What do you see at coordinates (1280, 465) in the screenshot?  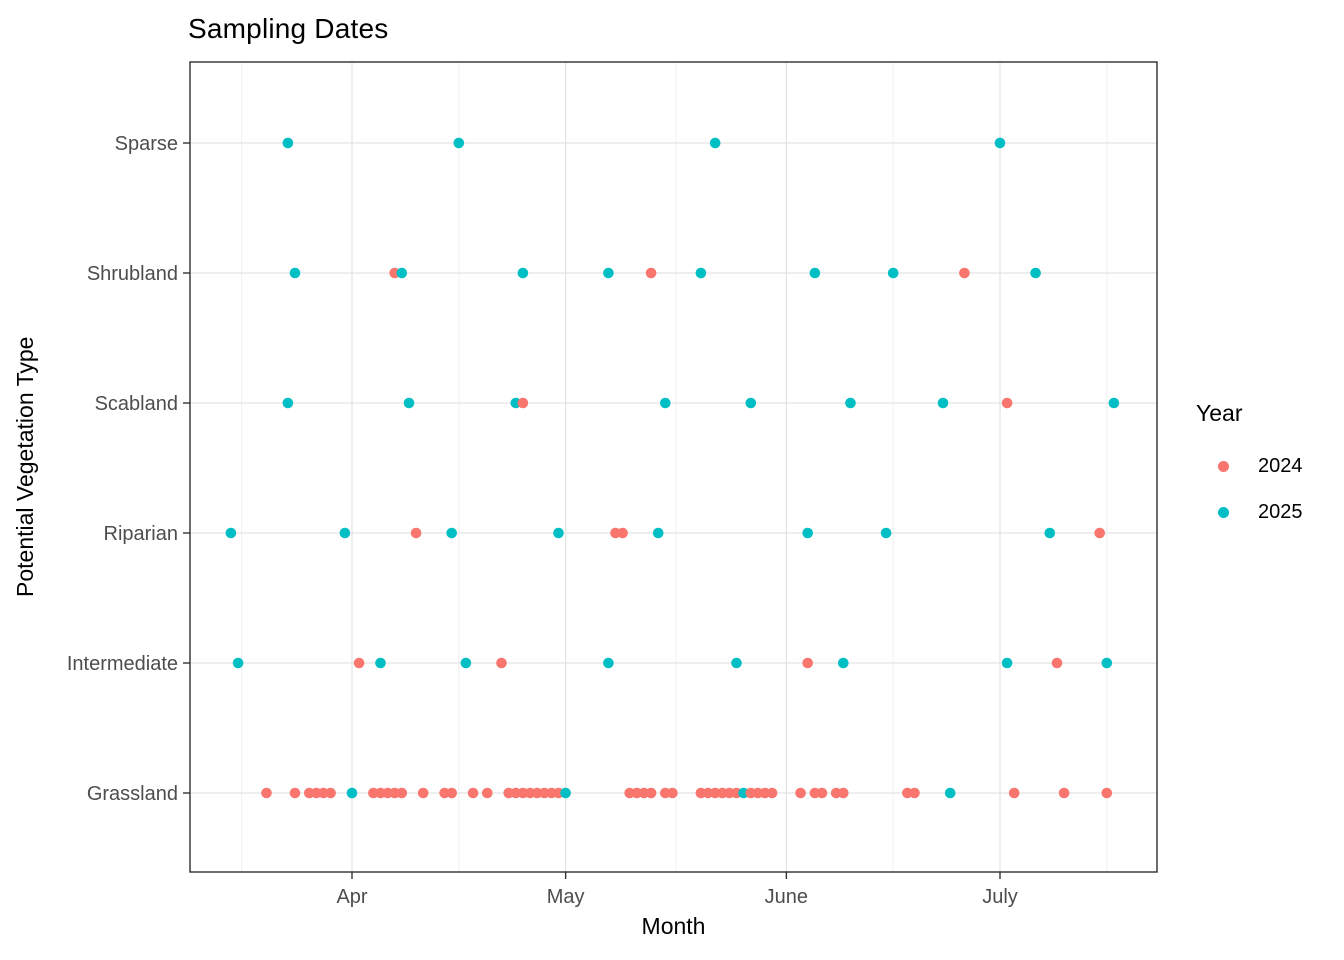 I see `legend-item-label: 2024` at bounding box center [1280, 465].